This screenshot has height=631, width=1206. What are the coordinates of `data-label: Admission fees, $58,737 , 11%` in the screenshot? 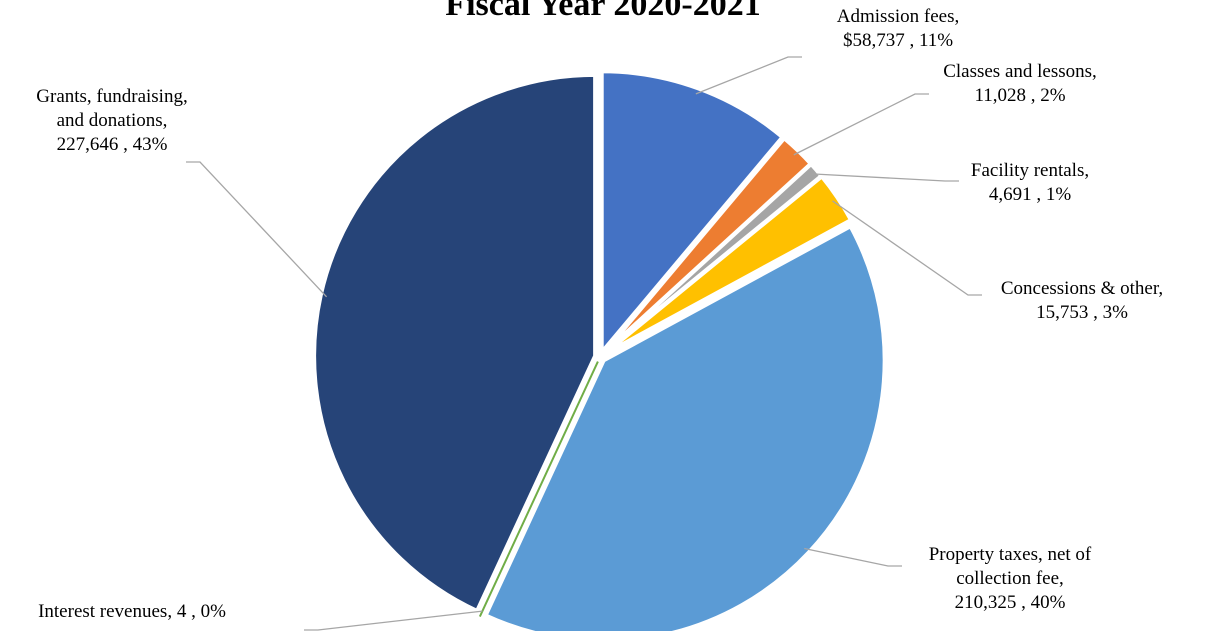 It's located at (898, 28).